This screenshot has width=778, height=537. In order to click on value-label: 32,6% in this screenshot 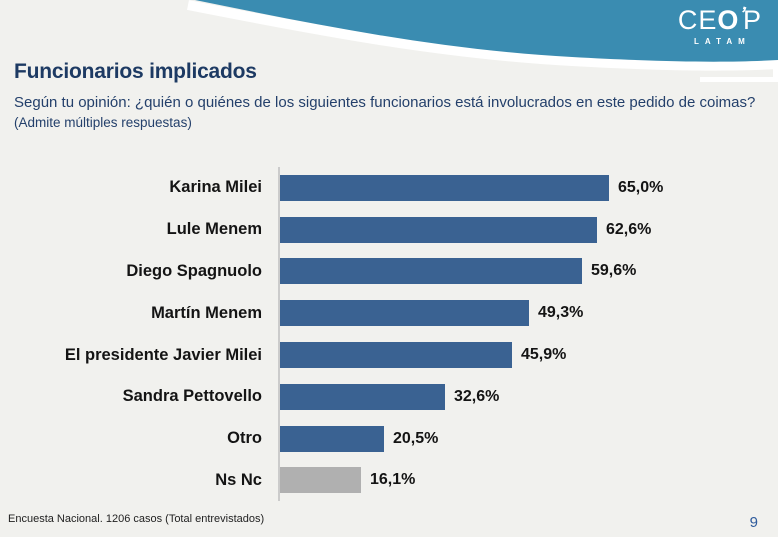, I will do `click(477, 396)`.